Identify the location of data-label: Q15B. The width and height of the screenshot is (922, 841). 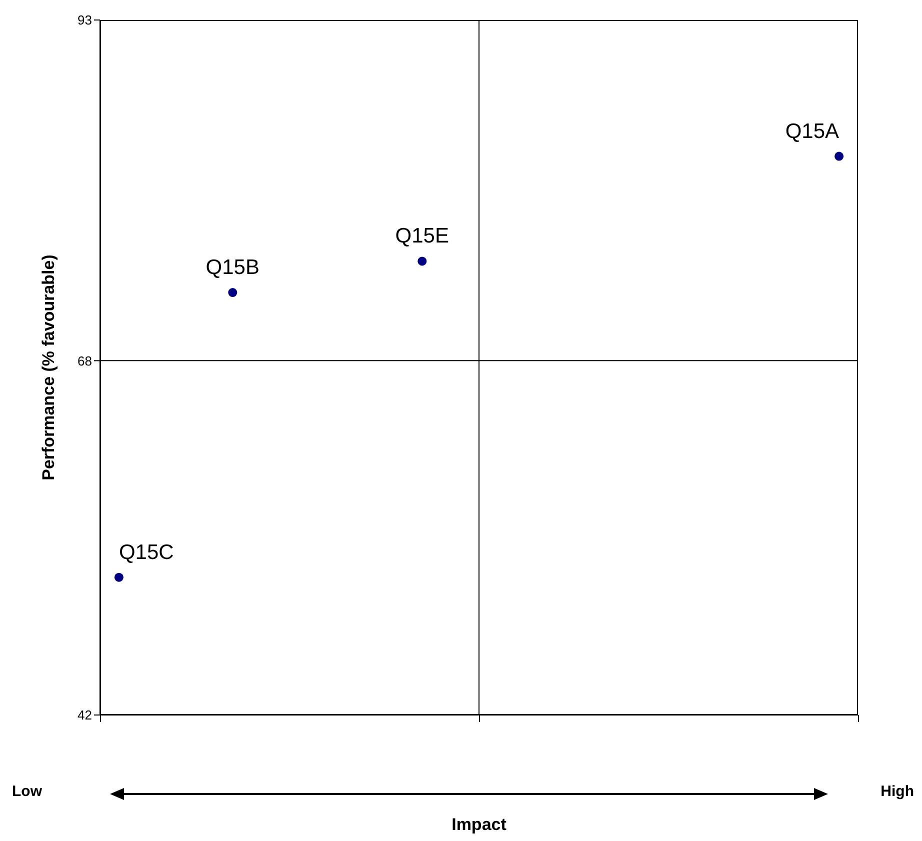
(233, 268).